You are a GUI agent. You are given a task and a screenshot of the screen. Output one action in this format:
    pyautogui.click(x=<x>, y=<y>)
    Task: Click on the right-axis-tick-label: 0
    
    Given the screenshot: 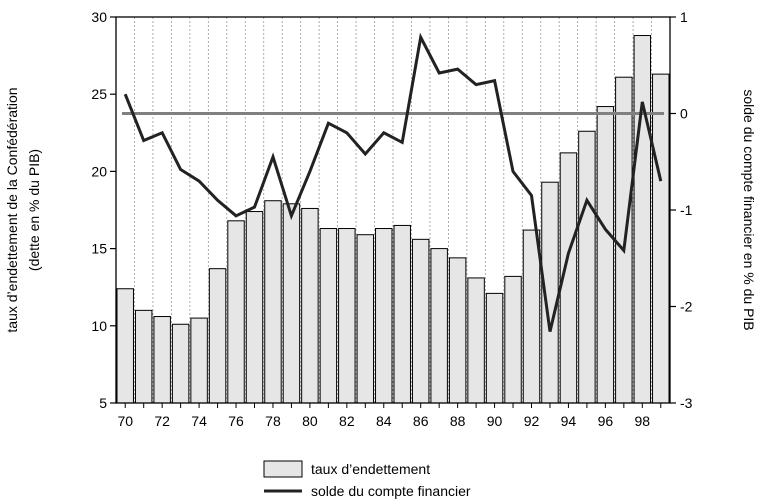 What is the action you would take?
    pyautogui.click(x=684, y=114)
    